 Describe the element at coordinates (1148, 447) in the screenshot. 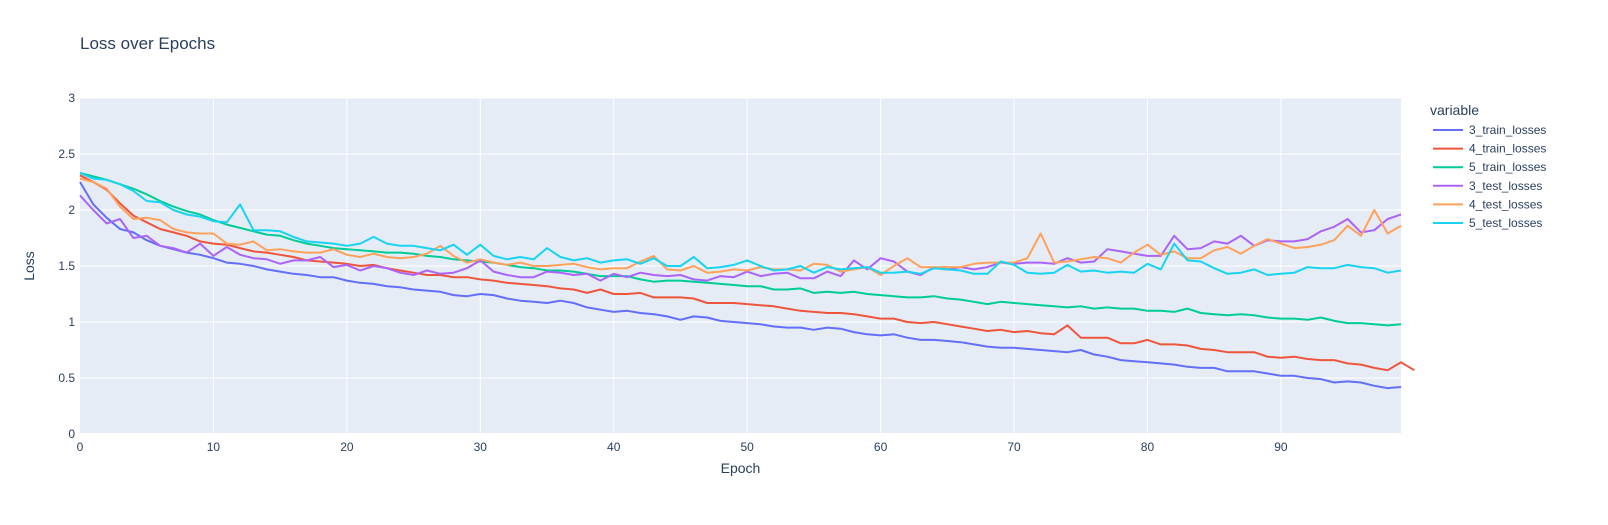

I see `x-tick-label: 80` at that location.